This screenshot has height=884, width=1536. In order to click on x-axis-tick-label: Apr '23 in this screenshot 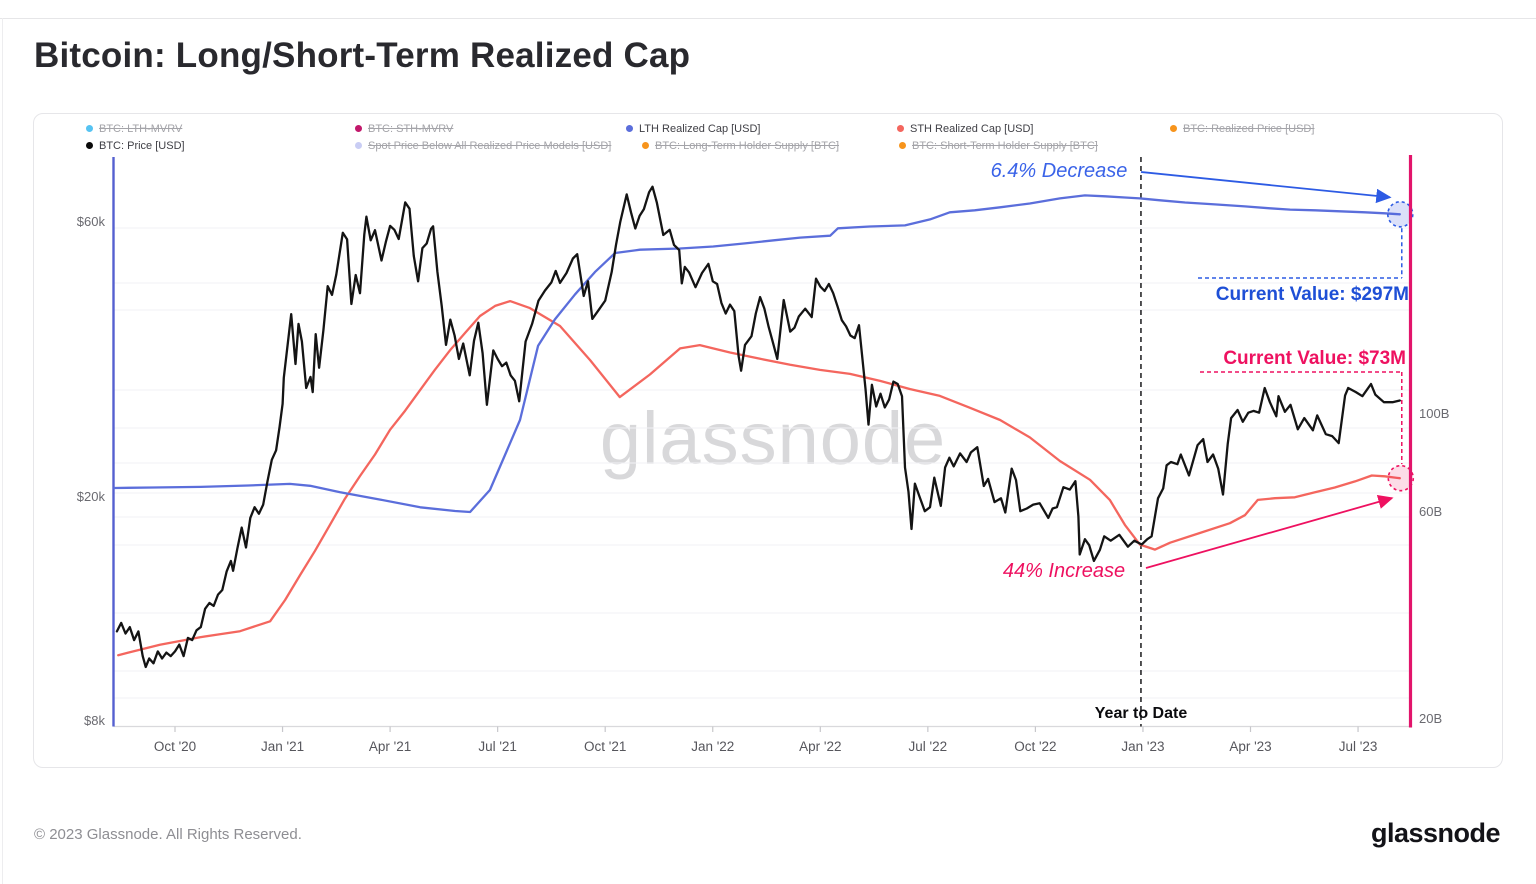, I will do `click(1250, 746)`.